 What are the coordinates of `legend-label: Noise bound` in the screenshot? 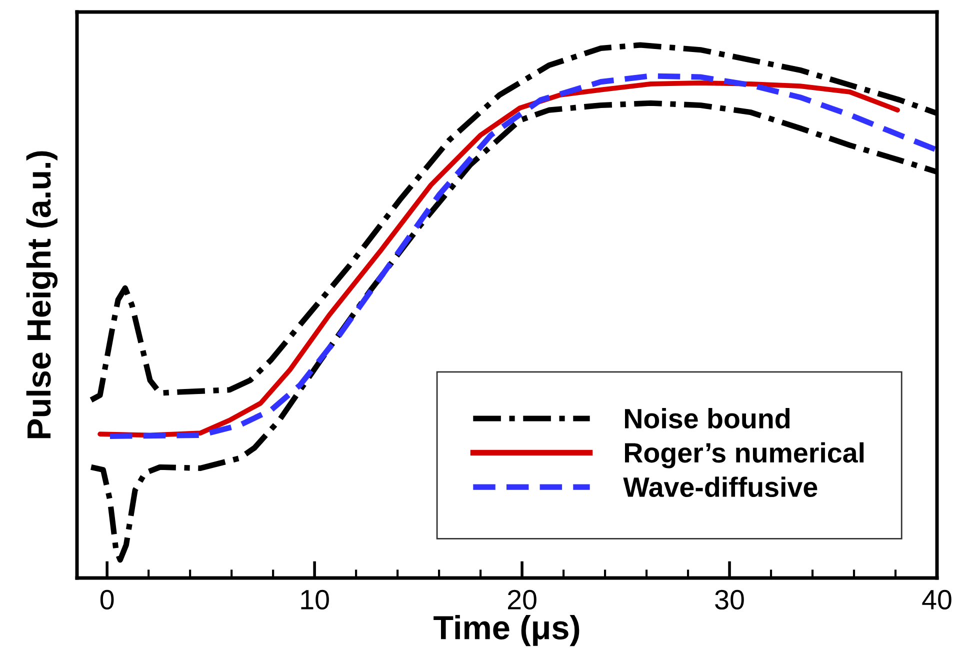 It's located at (707, 418).